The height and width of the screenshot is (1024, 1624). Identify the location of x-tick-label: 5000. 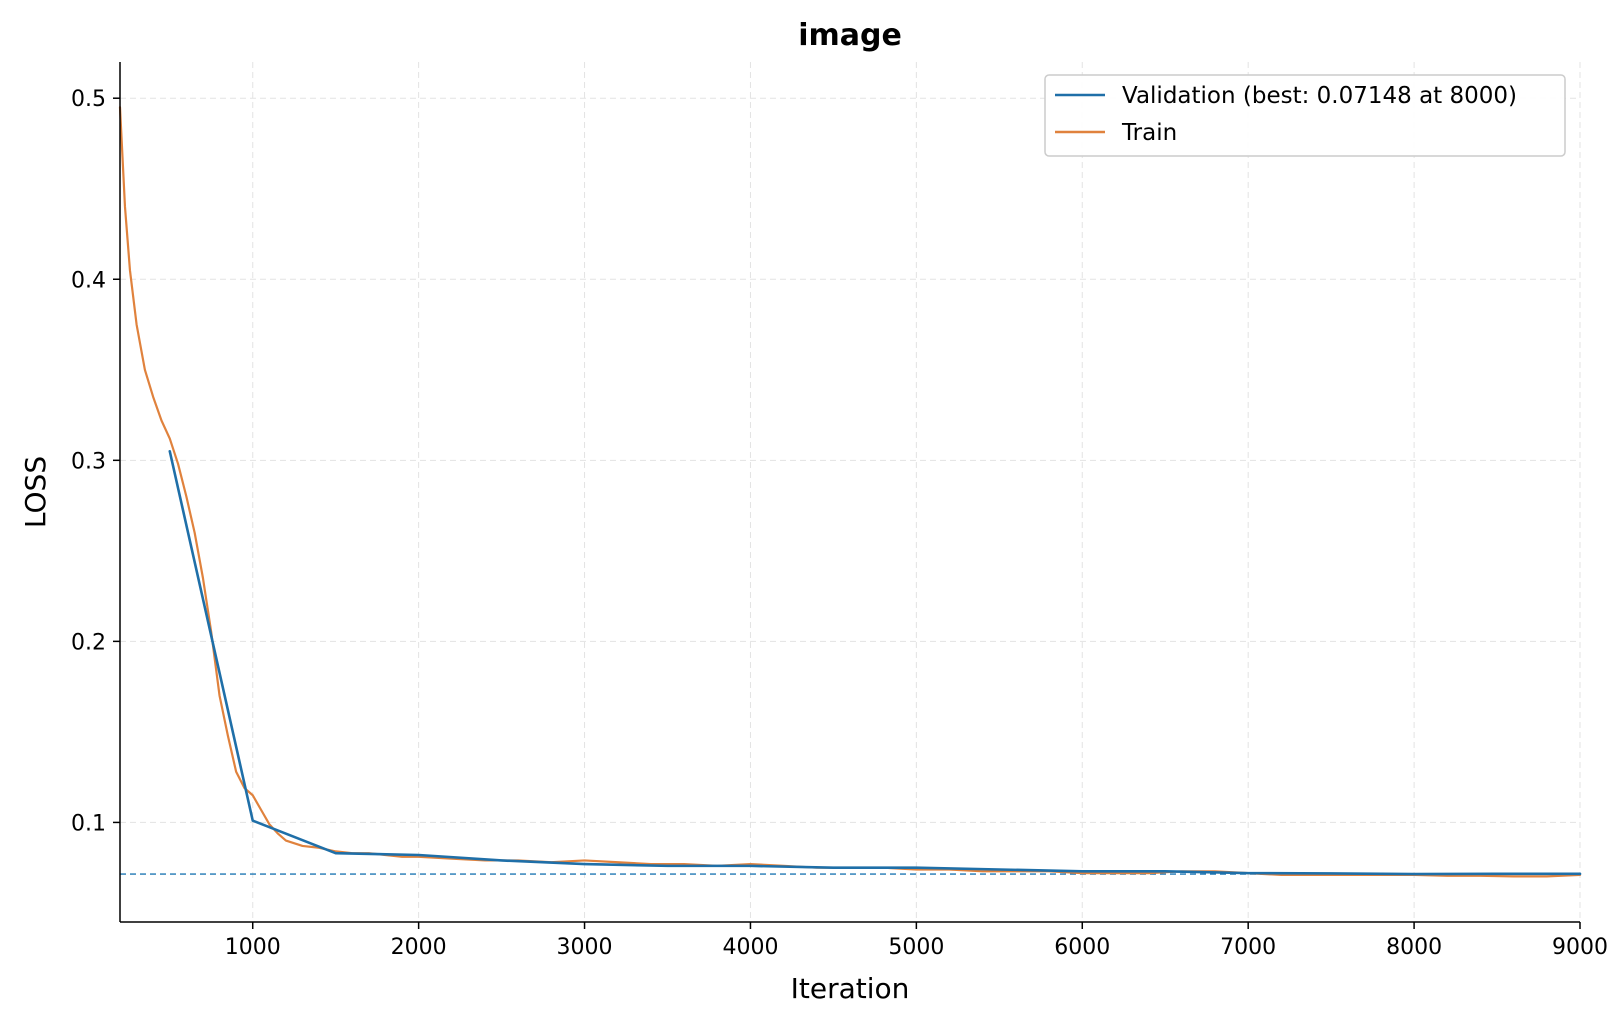
(916, 947).